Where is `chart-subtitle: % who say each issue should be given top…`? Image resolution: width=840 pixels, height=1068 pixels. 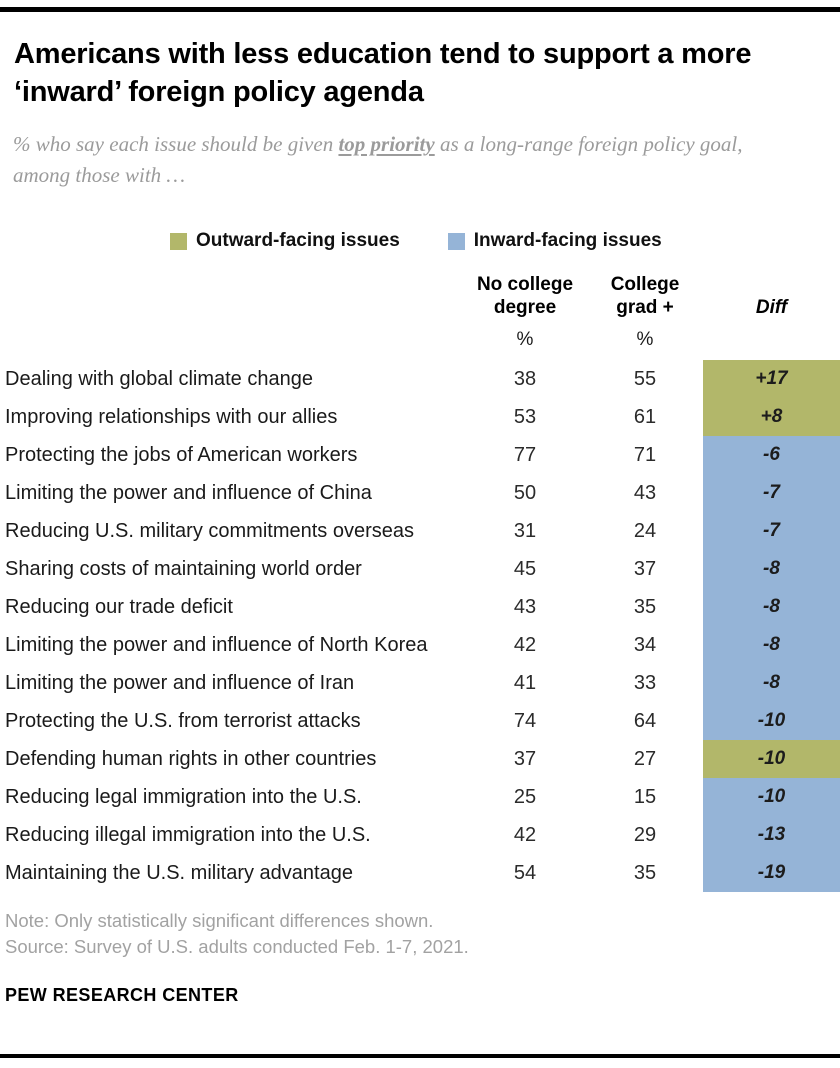
chart-subtitle: % who say each issue should be given top… is located at coordinates (406, 159).